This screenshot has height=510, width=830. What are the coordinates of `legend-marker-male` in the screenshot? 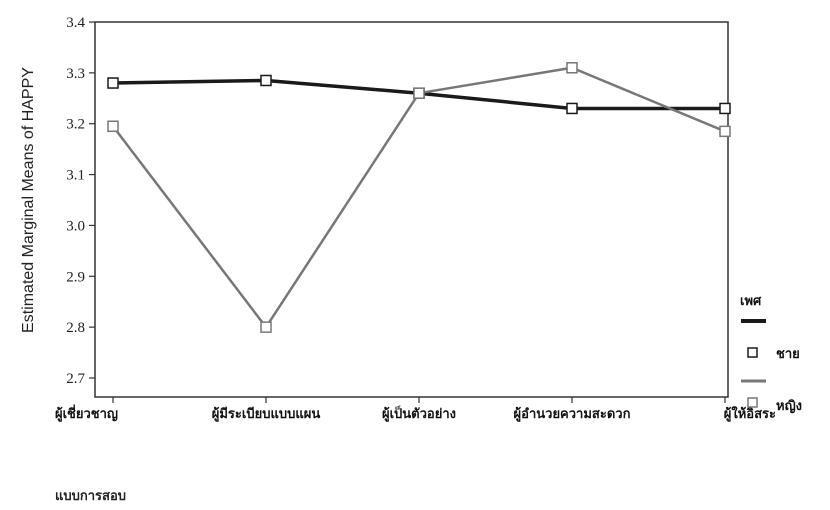 It's located at (752, 352).